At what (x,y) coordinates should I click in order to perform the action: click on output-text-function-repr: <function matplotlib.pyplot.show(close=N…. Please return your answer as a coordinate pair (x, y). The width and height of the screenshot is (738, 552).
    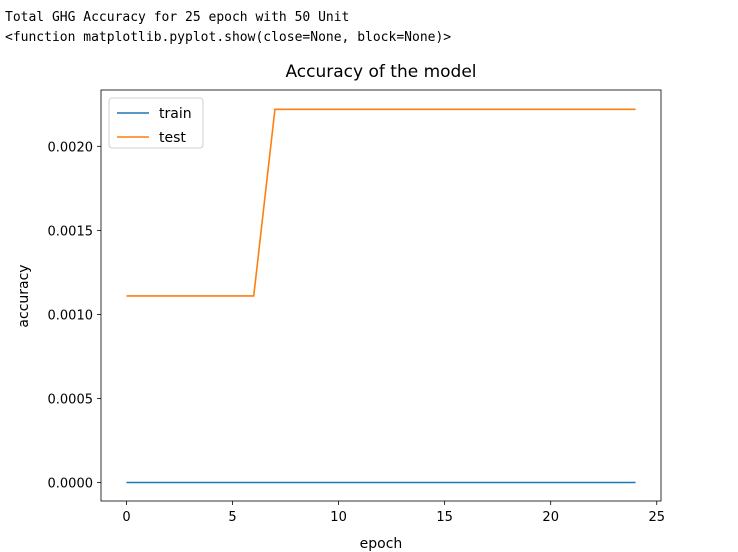
    Looking at the image, I should click on (228, 37).